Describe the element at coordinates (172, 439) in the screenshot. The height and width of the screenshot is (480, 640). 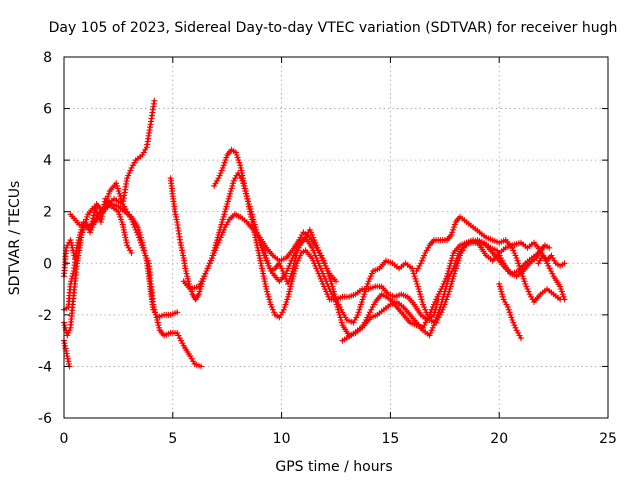
I see `x-tick-label: 5` at that location.